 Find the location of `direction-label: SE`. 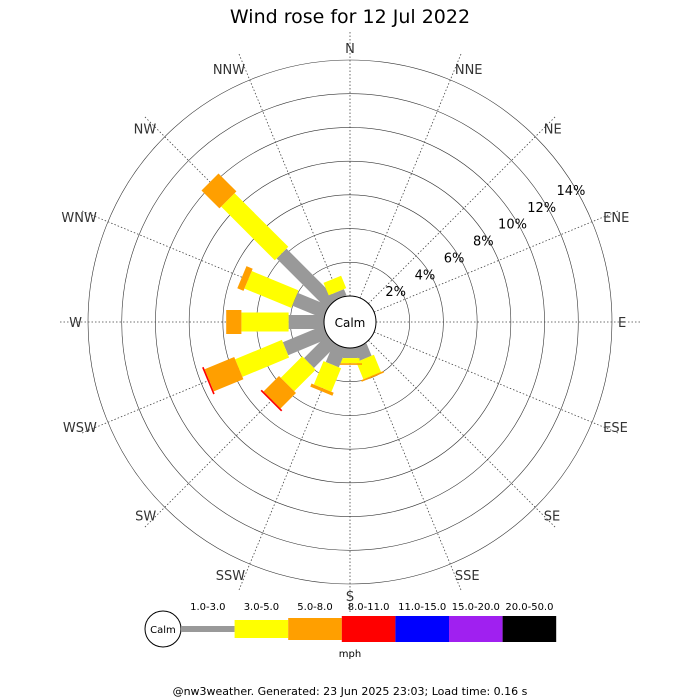

direction-label: SE is located at coordinates (552, 517).